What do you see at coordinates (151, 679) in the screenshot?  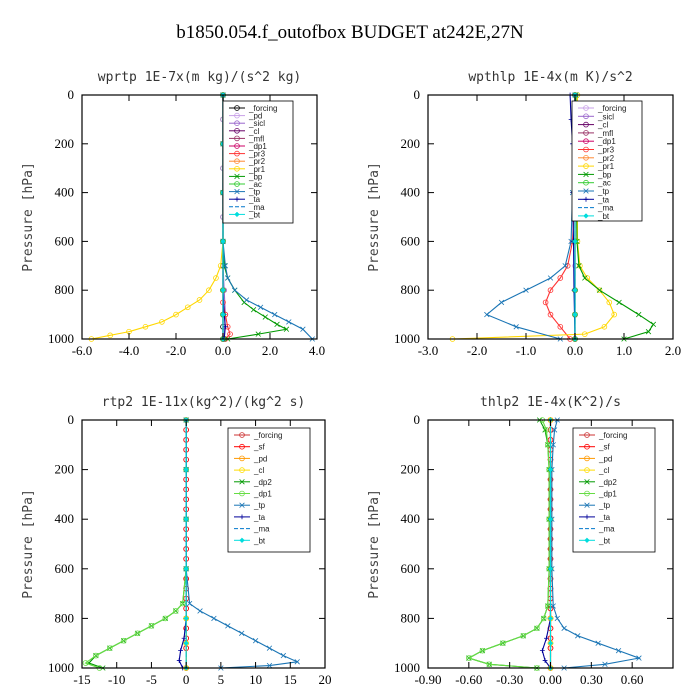 I see `x-tick-label: -5` at bounding box center [151, 679].